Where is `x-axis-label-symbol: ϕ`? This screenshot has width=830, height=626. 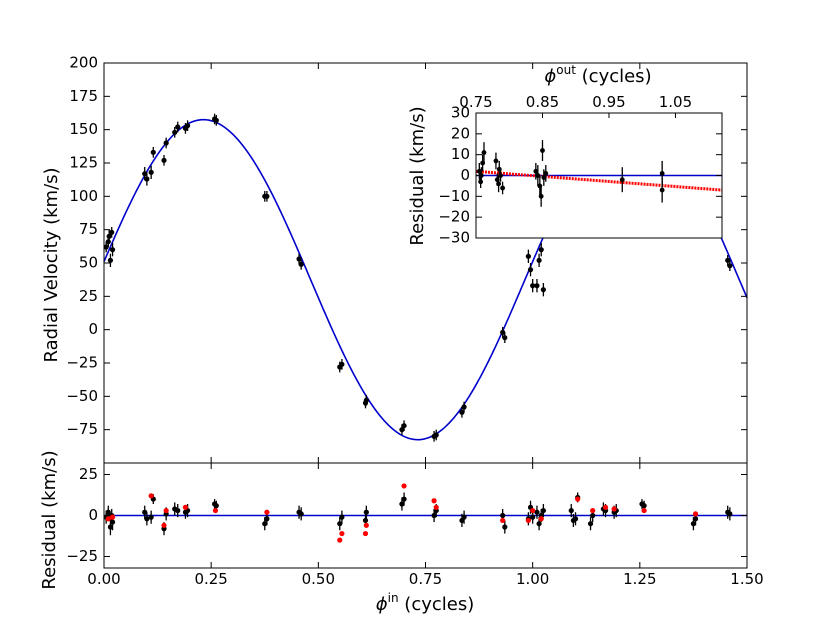 x-axis-label-symbol: ϕ is located at coordinates (382, 604).